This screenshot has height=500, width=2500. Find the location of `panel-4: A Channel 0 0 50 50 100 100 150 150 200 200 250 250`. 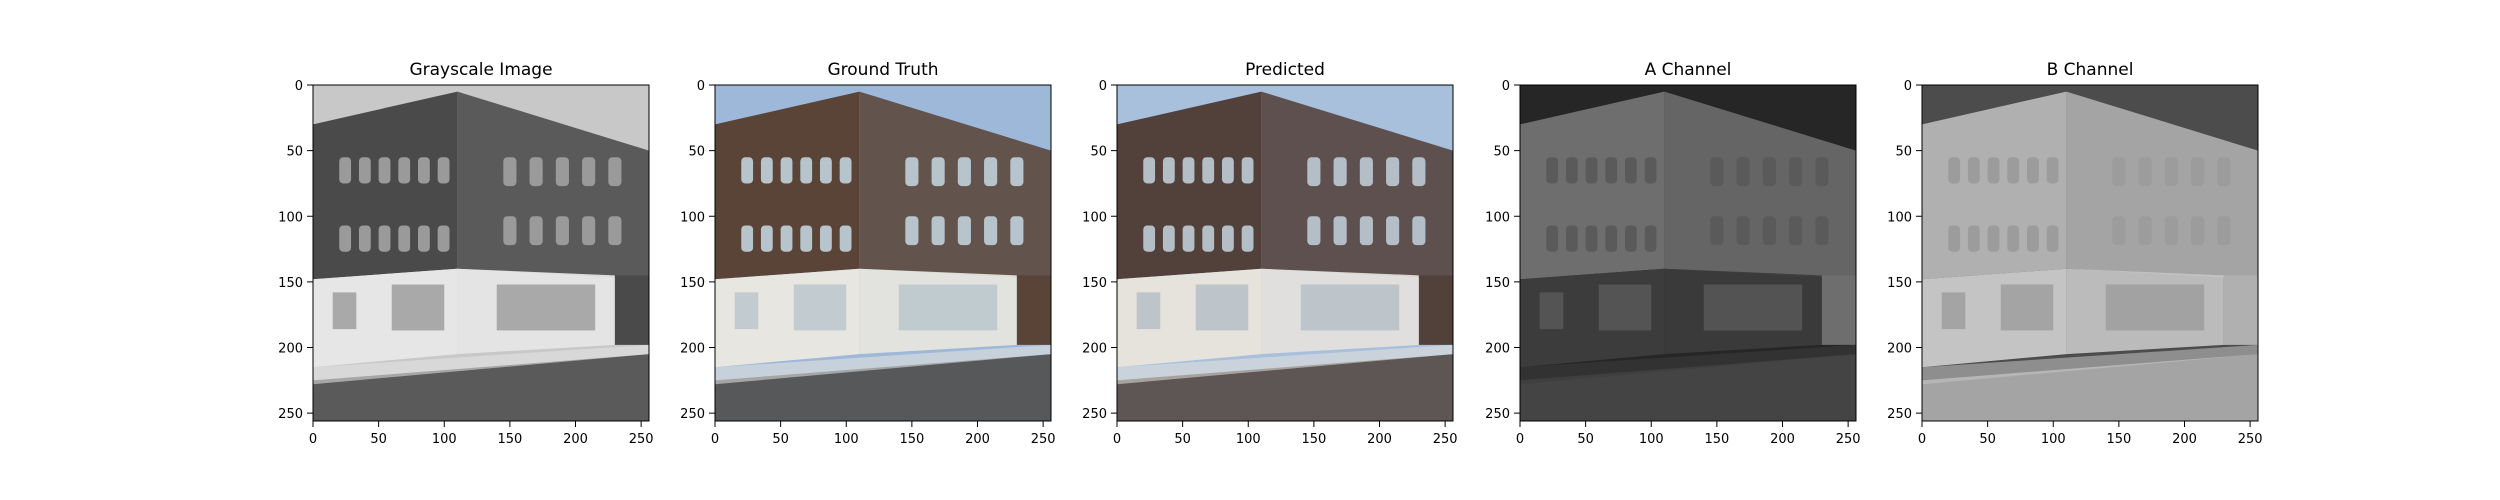

panel-4: A Channel 0 0 50 50 100 100 150 150 200 200 250 250 is located at coordinates (1672, 253).